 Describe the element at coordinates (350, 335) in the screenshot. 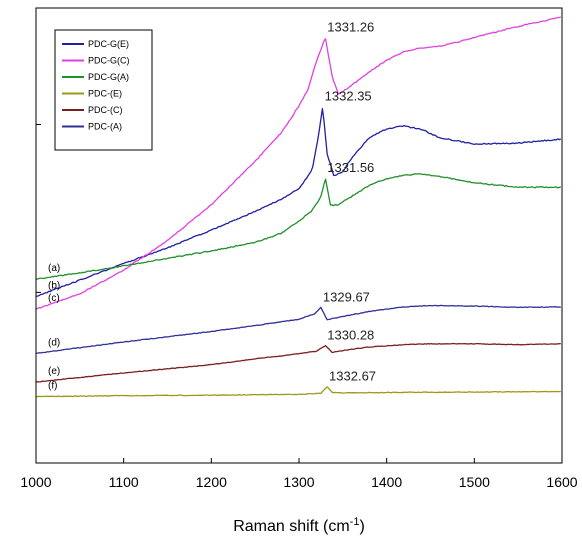

I see `peak-label-pdc-c: 1330.28` at that location.